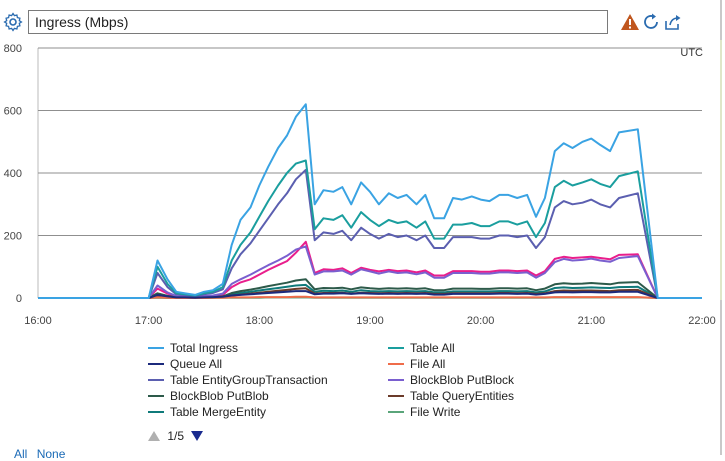  Describe the element at coordinates (51, 454) in the screenshot. I see `select-none-link: None` at that location.